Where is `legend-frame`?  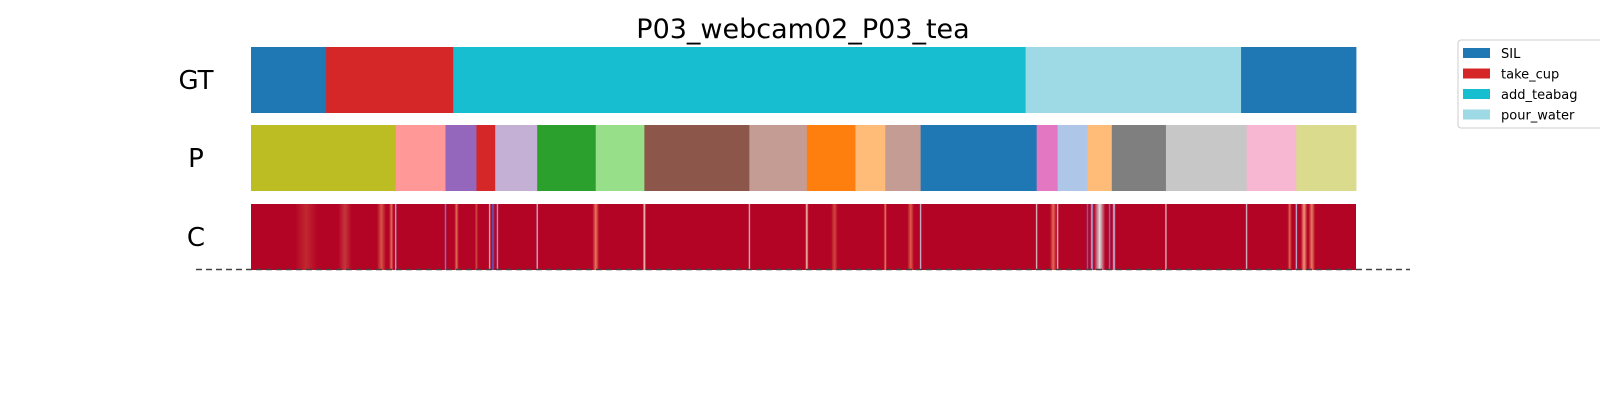
legend-frame is located at coordinates (1528, 84).